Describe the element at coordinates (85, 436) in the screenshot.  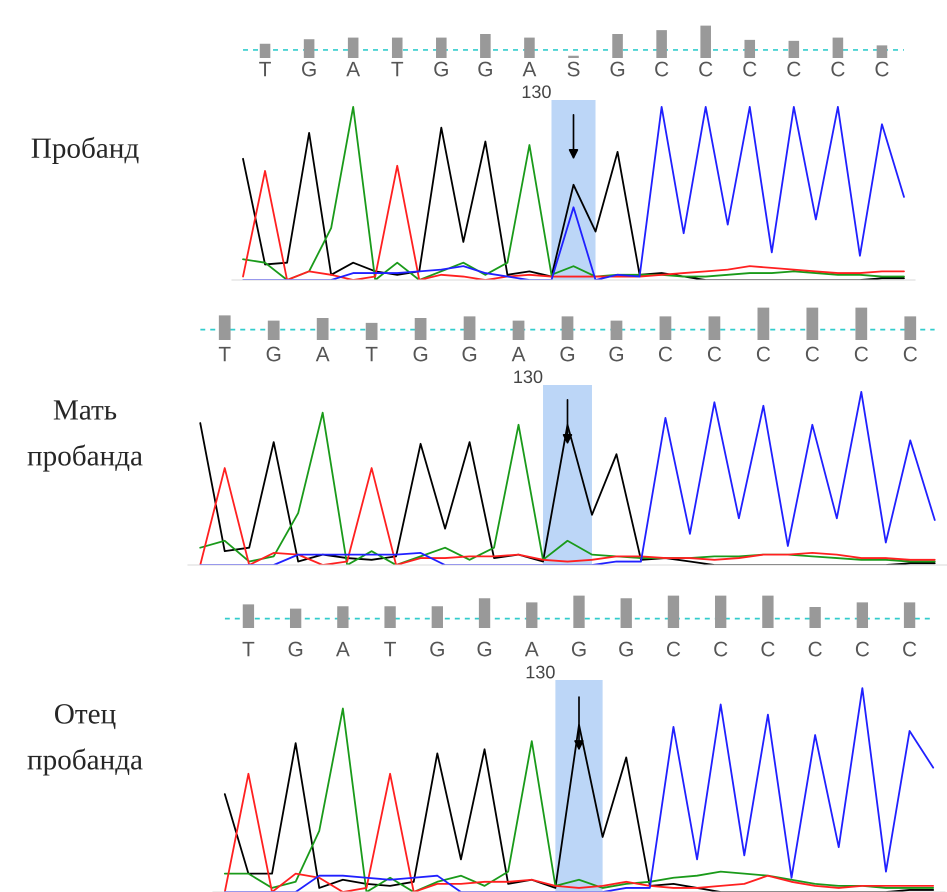
I see `y-axis-title: Мать пробанда` at that location.